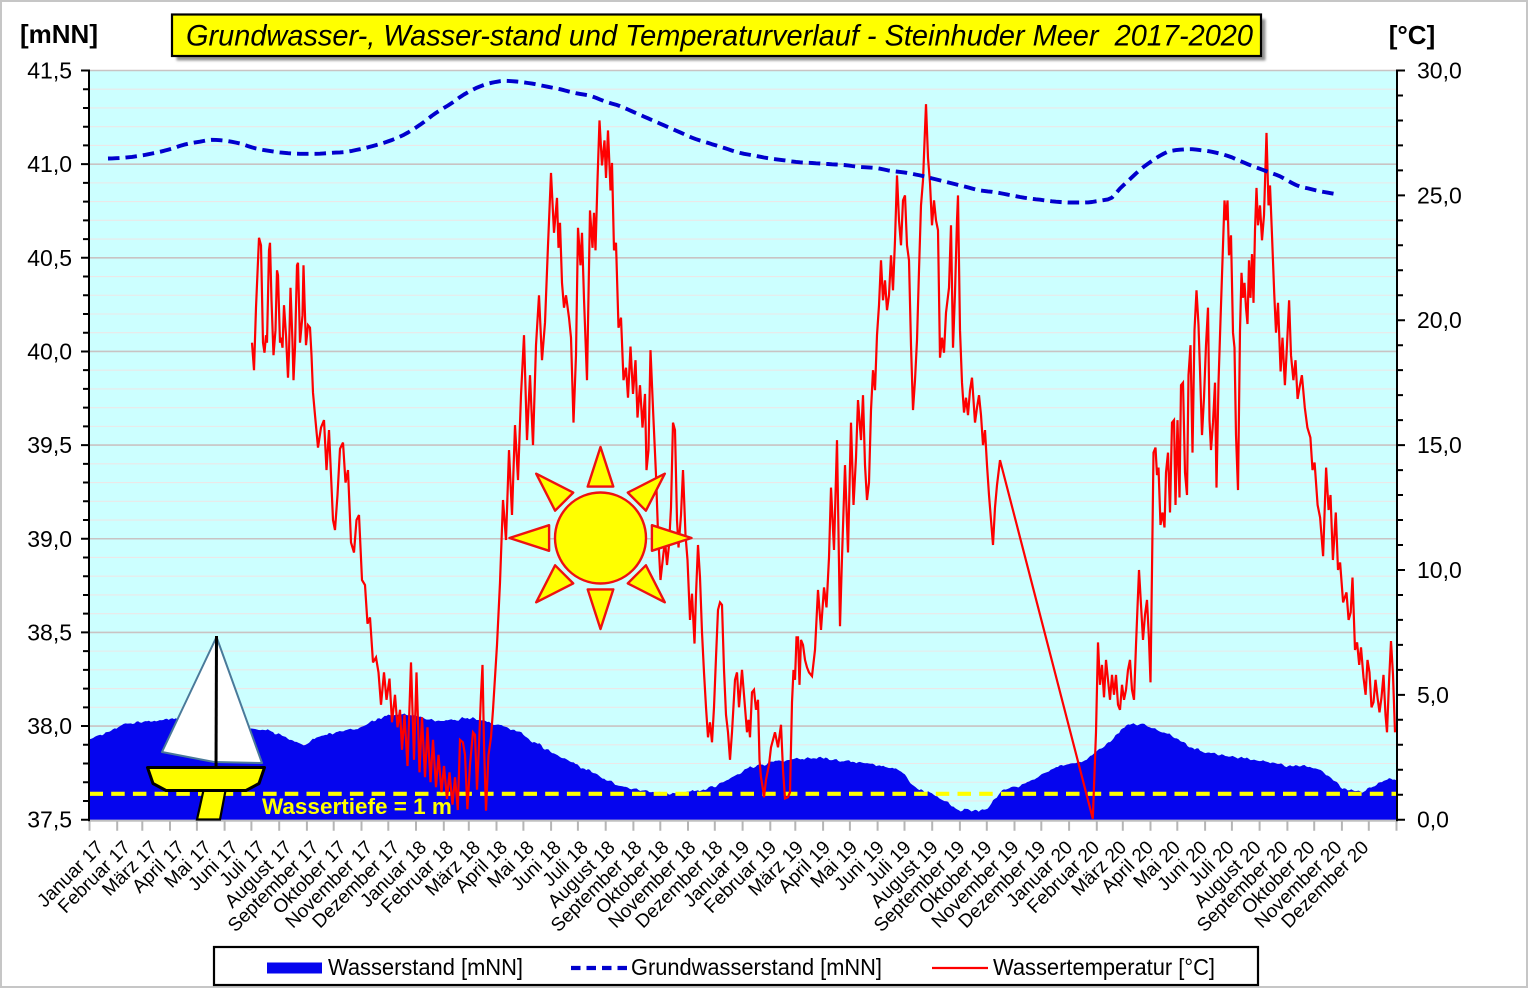  What do you see at coordinates (49, 632) in the screenshot?
I see `svg-text: 38,5` at bounding box center [49, 632].